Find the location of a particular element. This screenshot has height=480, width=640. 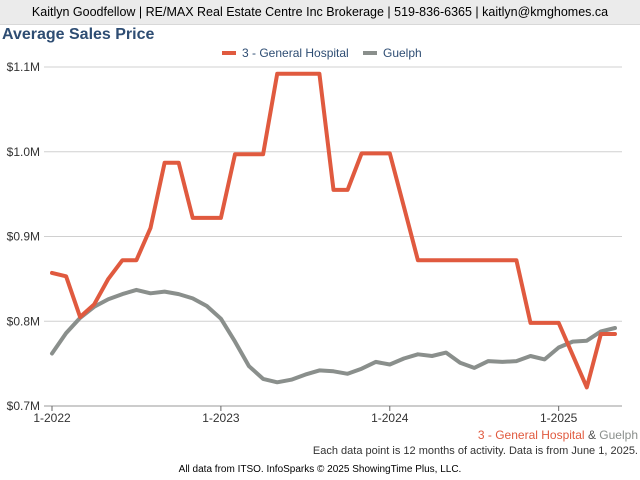

y-tick-label: $1.0M is located at coordinates (23, 152).